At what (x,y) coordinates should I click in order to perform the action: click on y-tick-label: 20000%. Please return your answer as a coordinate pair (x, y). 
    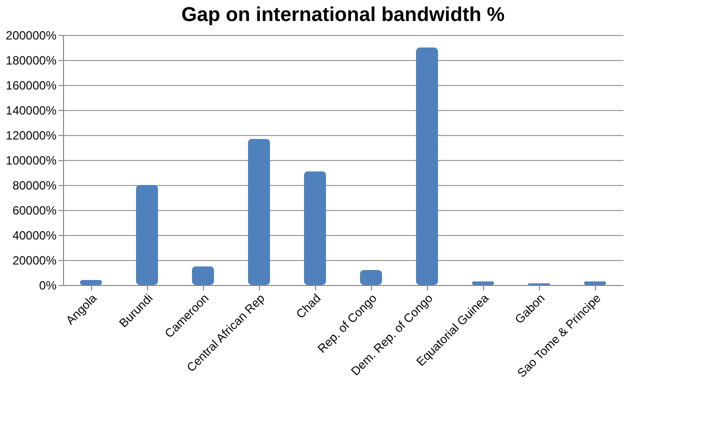
    Looking at the image, I should click on (34, 261).